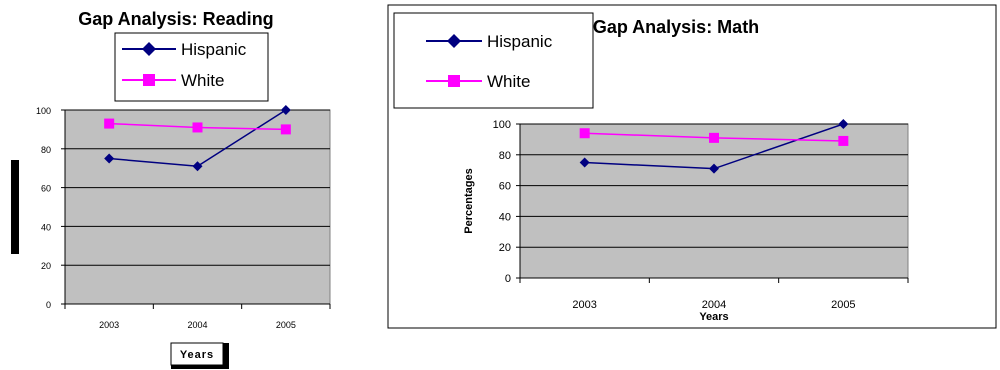 This screenshot has height=370, width=1000. I want to click on math-legend-hispanic-diamond-icon, so click(454, 41).